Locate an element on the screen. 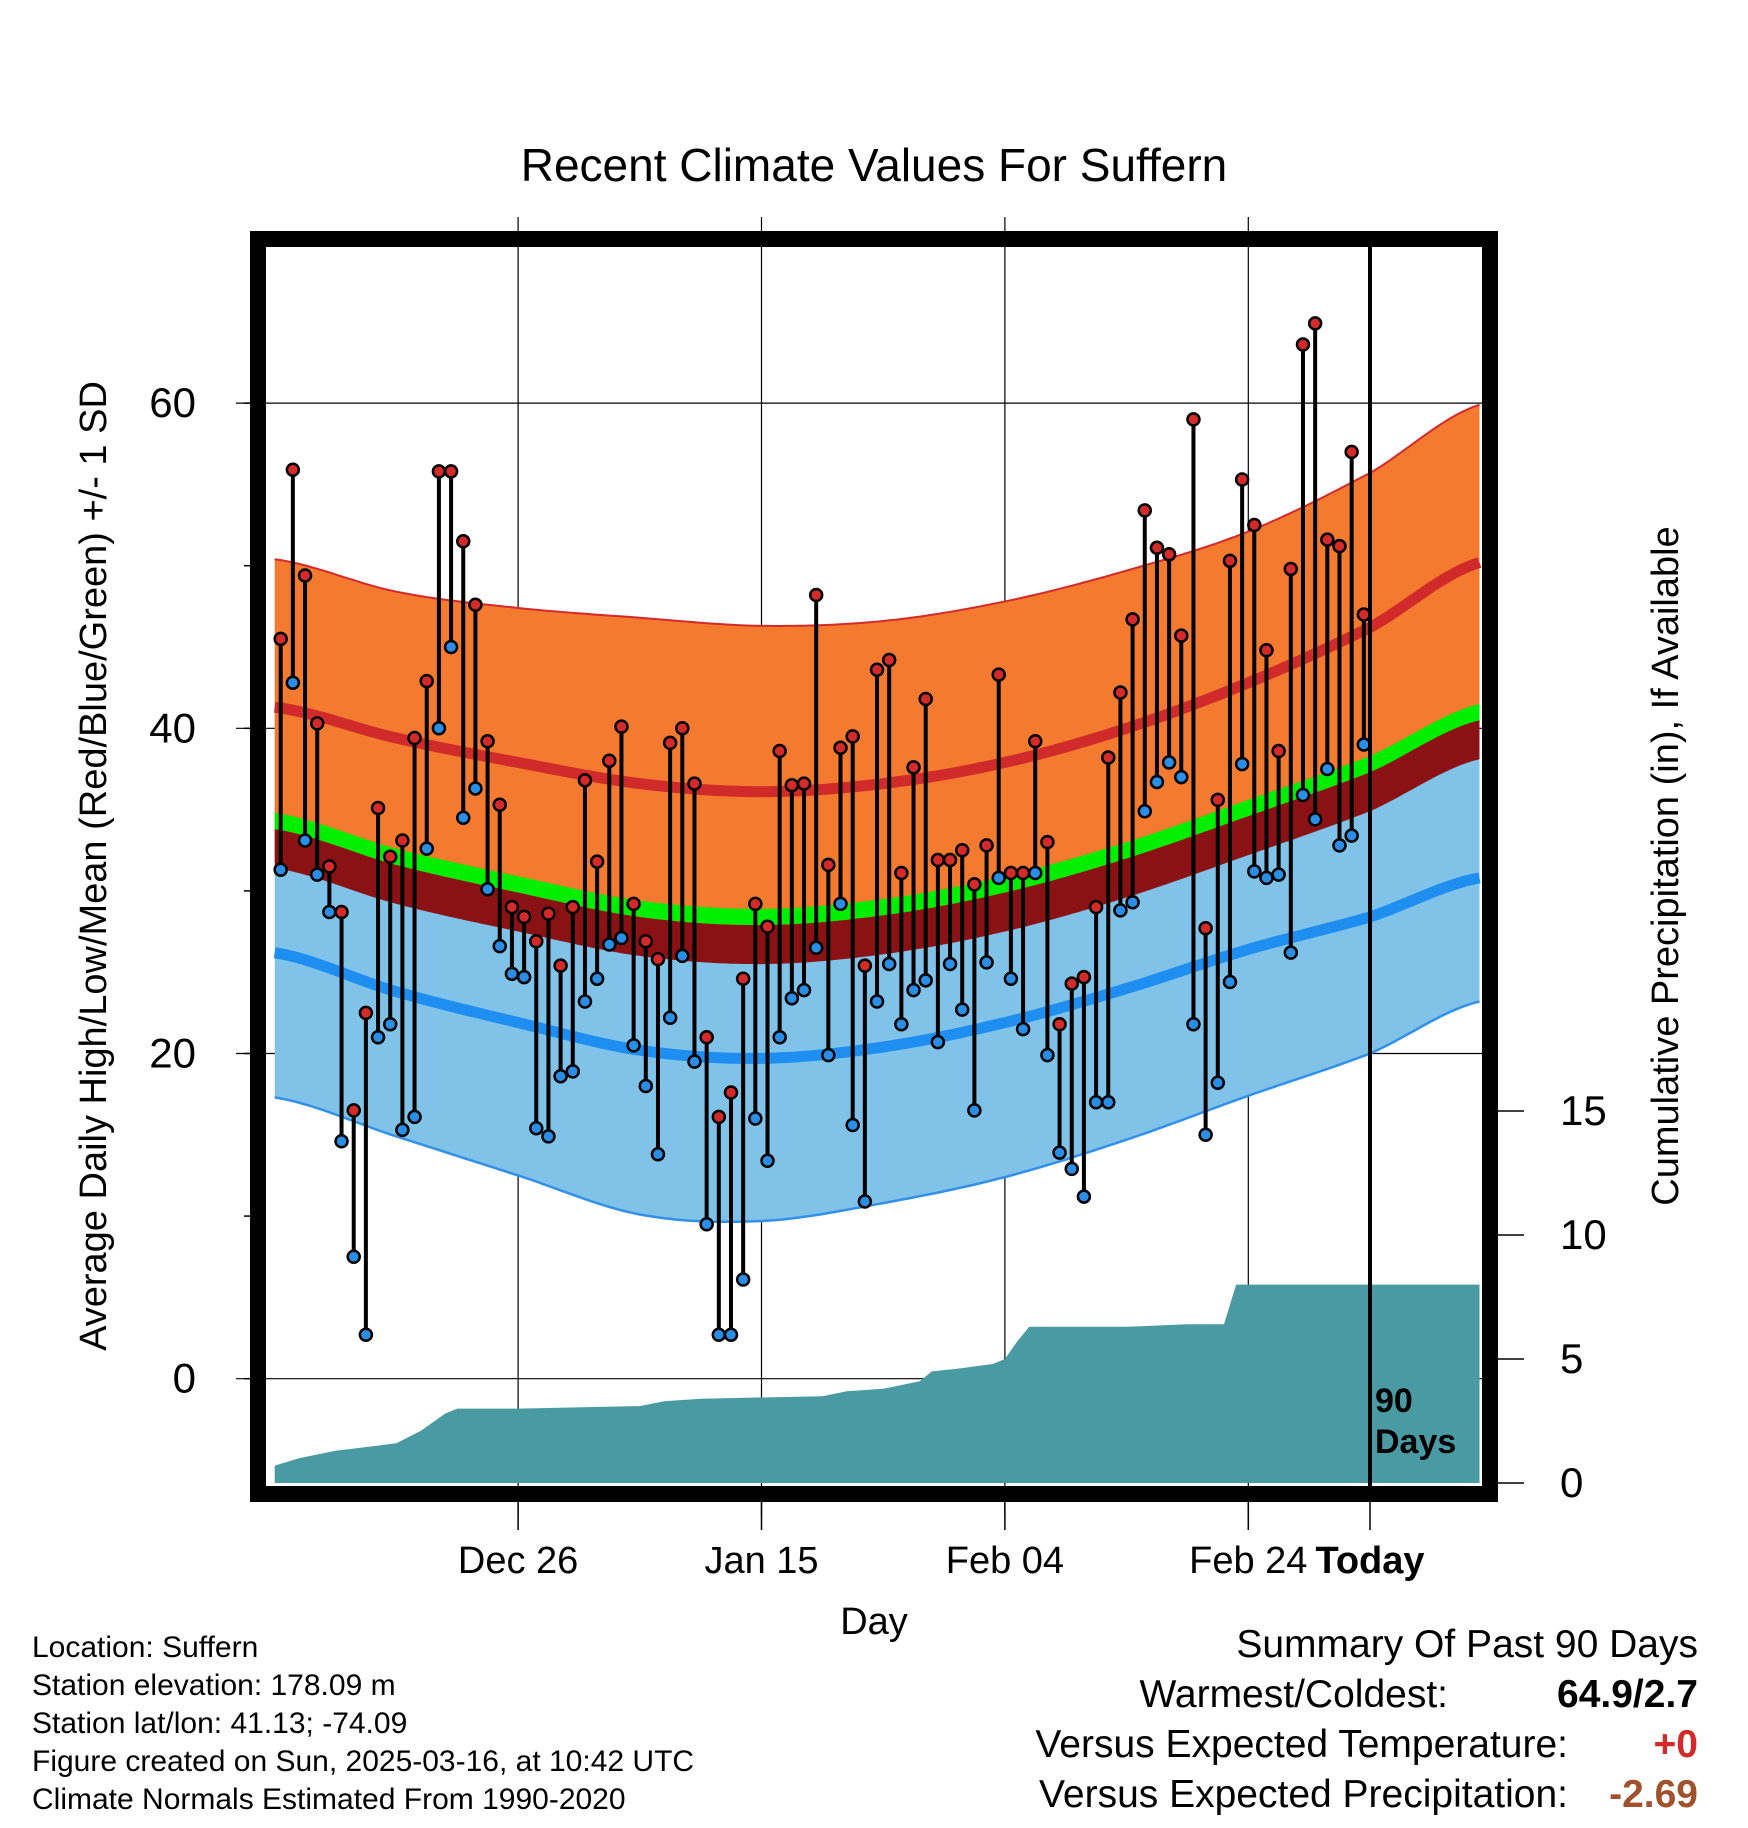 The width and height of the screenshot is (1748, 1828). footer-normals: Climate Normals Estimated From 1990-2020 is located at coordinates (329, 1799).